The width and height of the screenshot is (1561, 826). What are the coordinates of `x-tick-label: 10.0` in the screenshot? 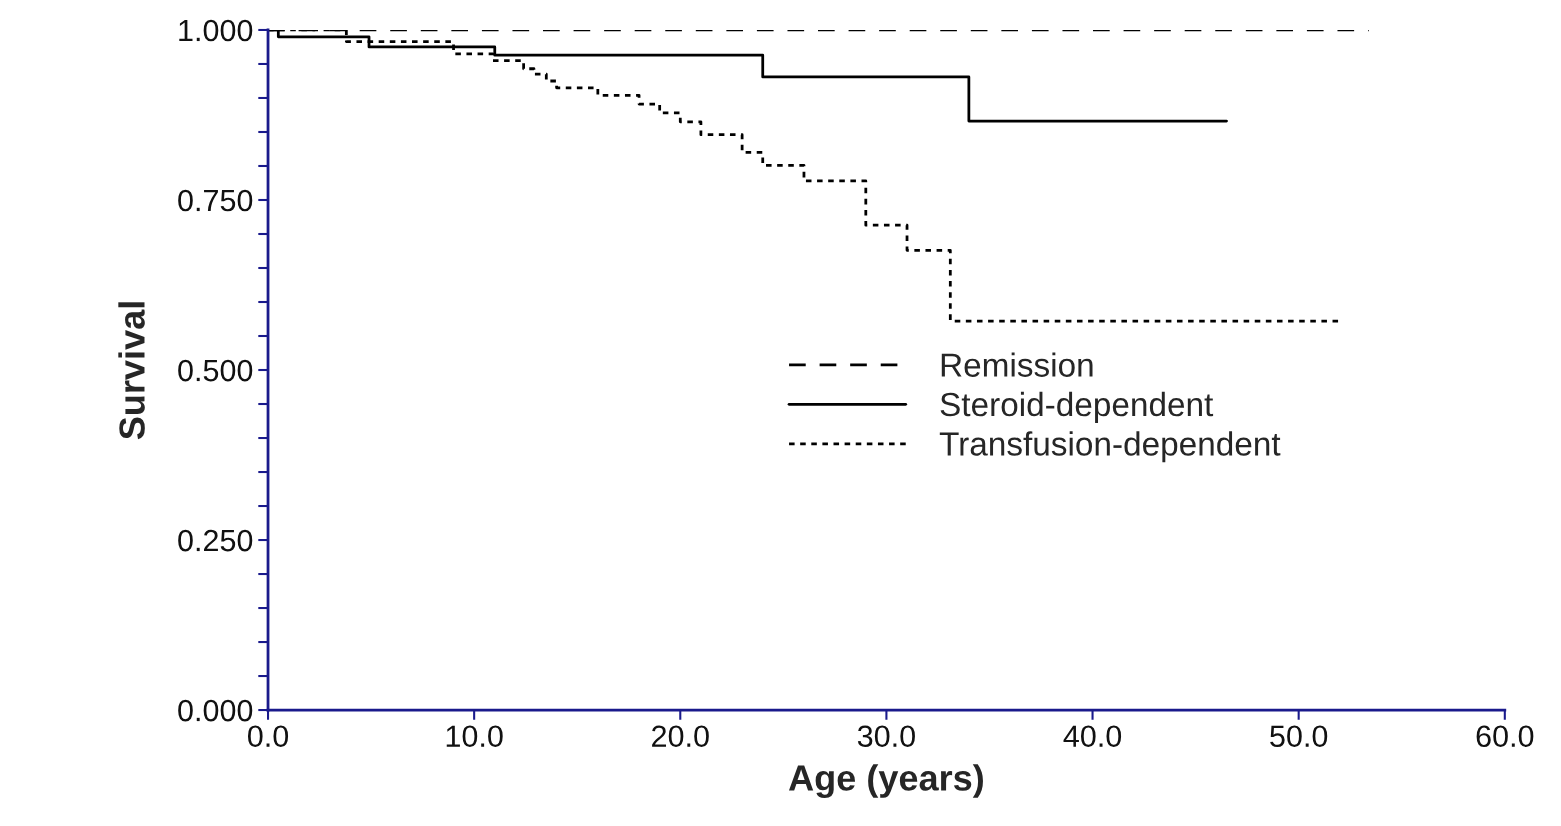 It's located at (474, 736).